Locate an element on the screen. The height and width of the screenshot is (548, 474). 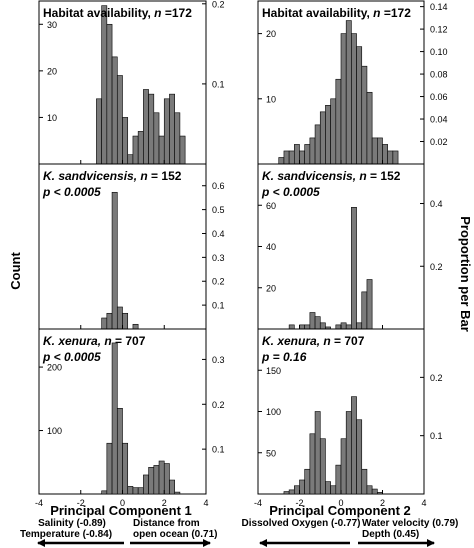
pc1-panel-1-ytick-label-1: 20 is located at coordinates (52, 71).